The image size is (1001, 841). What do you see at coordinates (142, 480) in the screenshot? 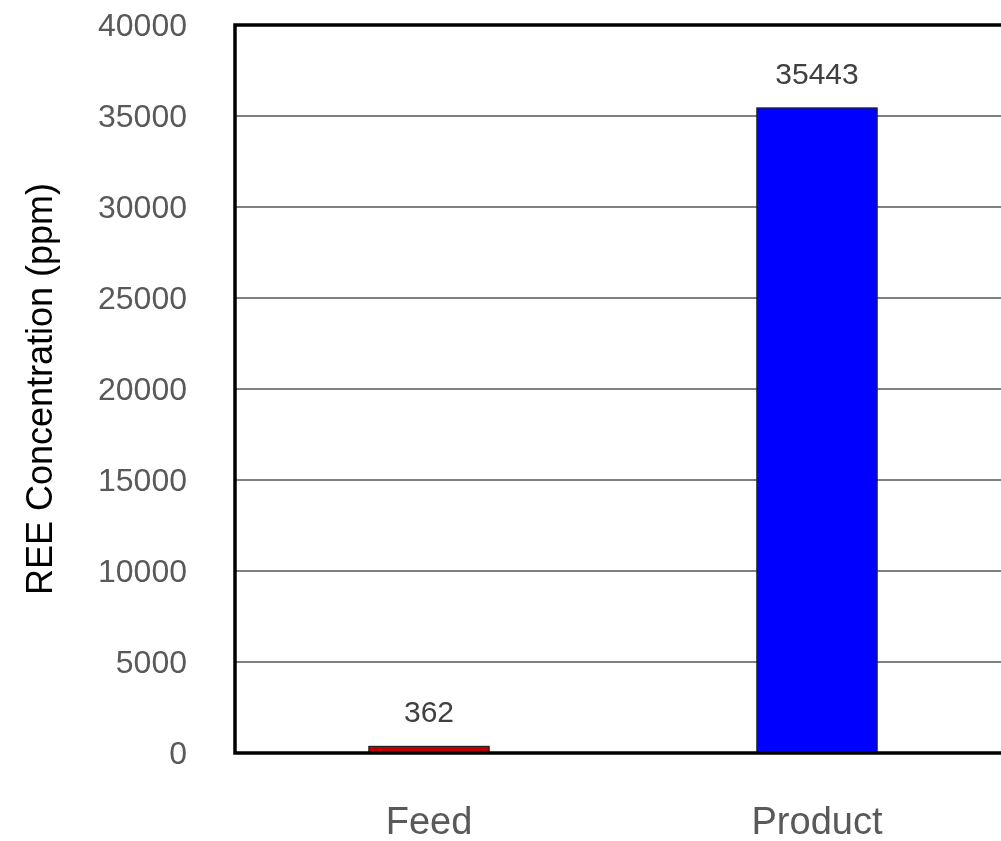
I see `y-tick-label: 15000` at bounding box center [142, 480].